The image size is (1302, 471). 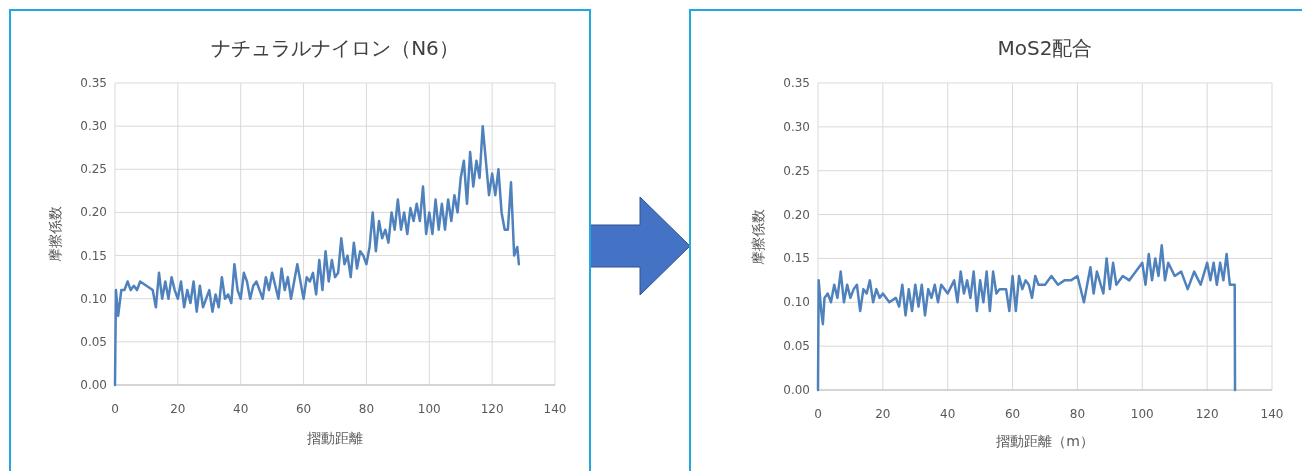 What do you see at coordinates (1045, 48) in the screenshot?
I see `chart-title: MoS2配合` at bounding box center [1045, 48].